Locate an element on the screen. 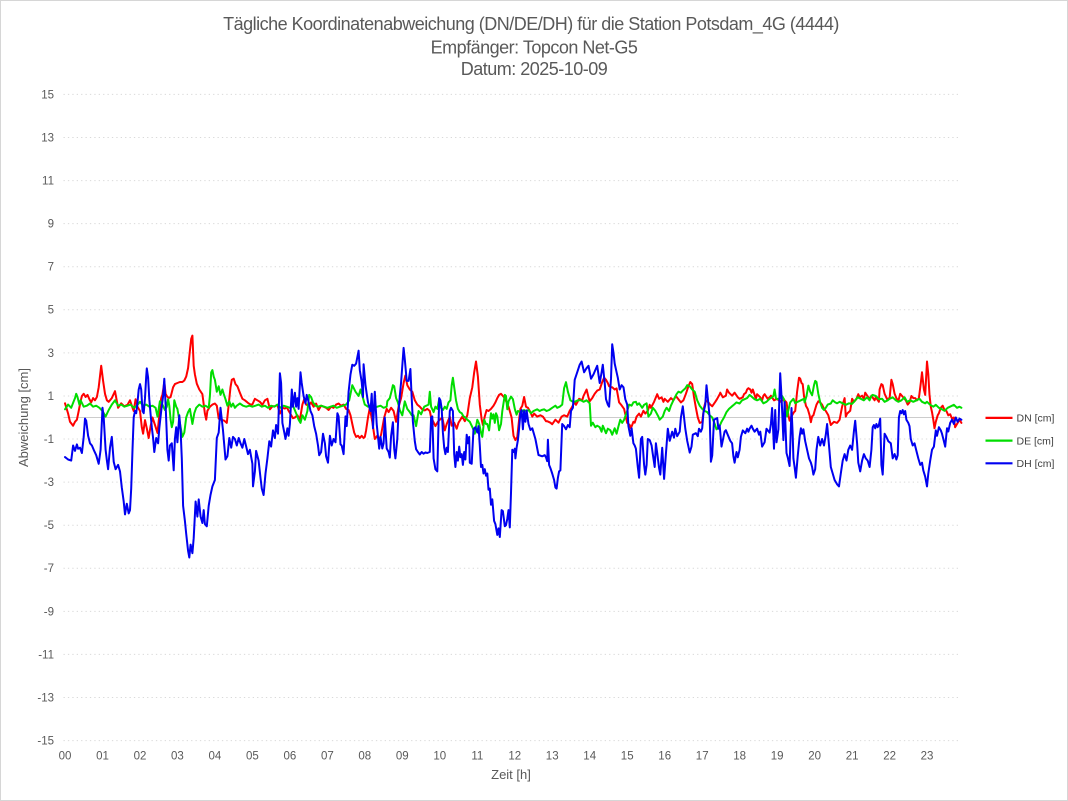 This screenshot has height=801, width=1068. svg-text: 18 is located at coordinates (739, 757).